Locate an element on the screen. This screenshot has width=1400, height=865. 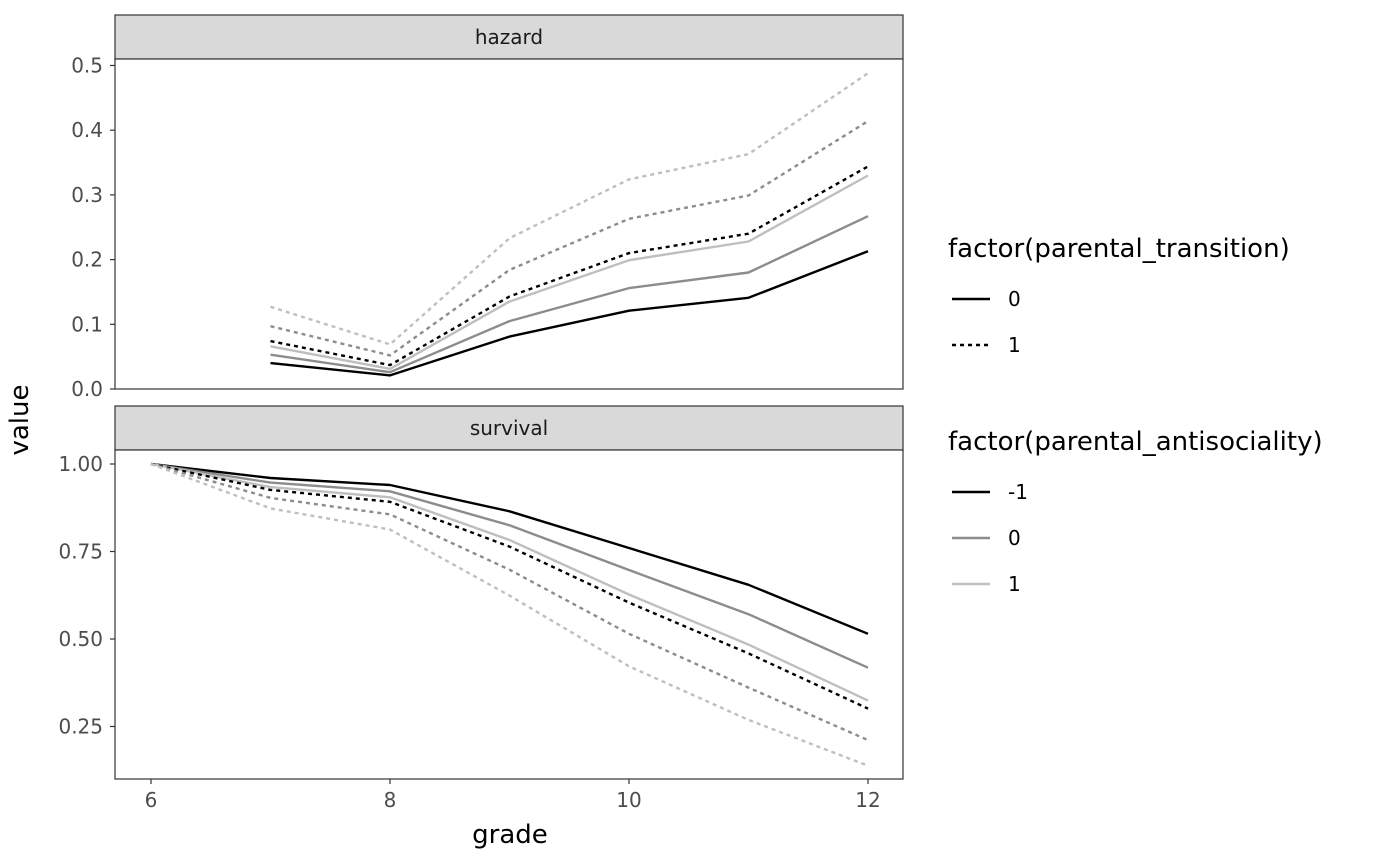
x-axis-title: grade is located at coordinates (510, 835).